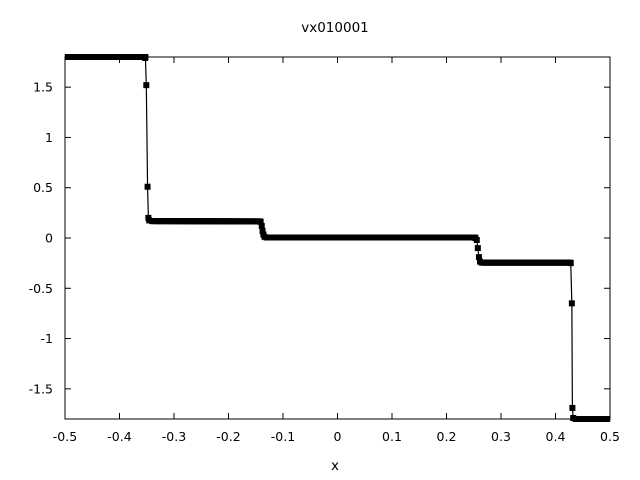 This screenshot has height=480, width=640. I want to click on x-tick-label: -0.4, so click(119, 436).